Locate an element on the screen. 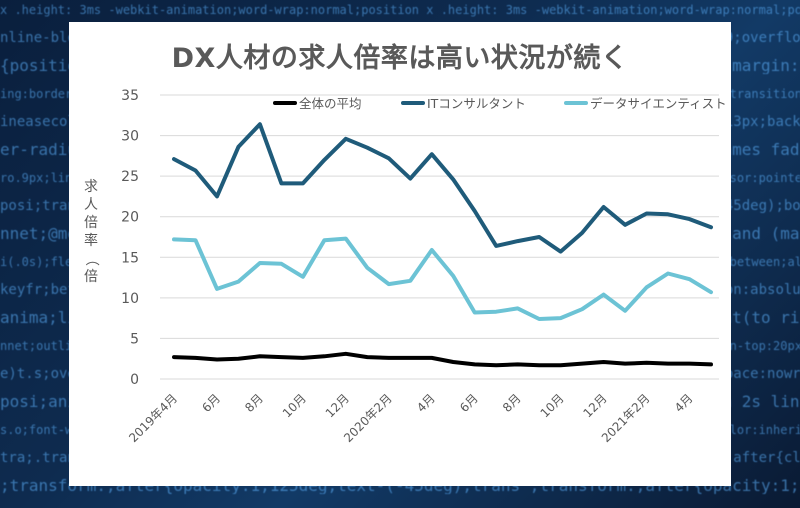 This screenshot has height=508, width=800. y-tick-label: 10 is located at coordinates (130, 299).